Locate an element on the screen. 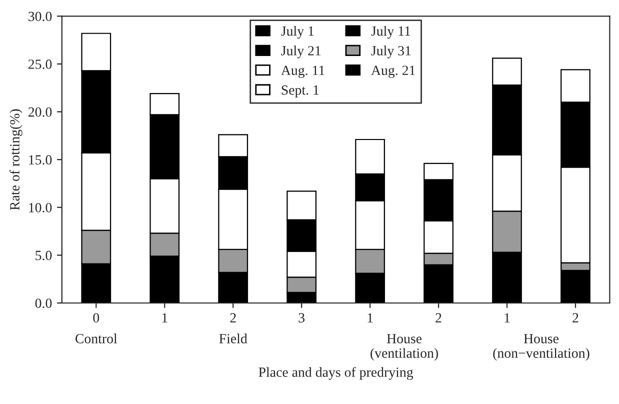 This screenshot has height=404, width=619. y-tick-label: 10.0 is located at coordinates (40, 207).